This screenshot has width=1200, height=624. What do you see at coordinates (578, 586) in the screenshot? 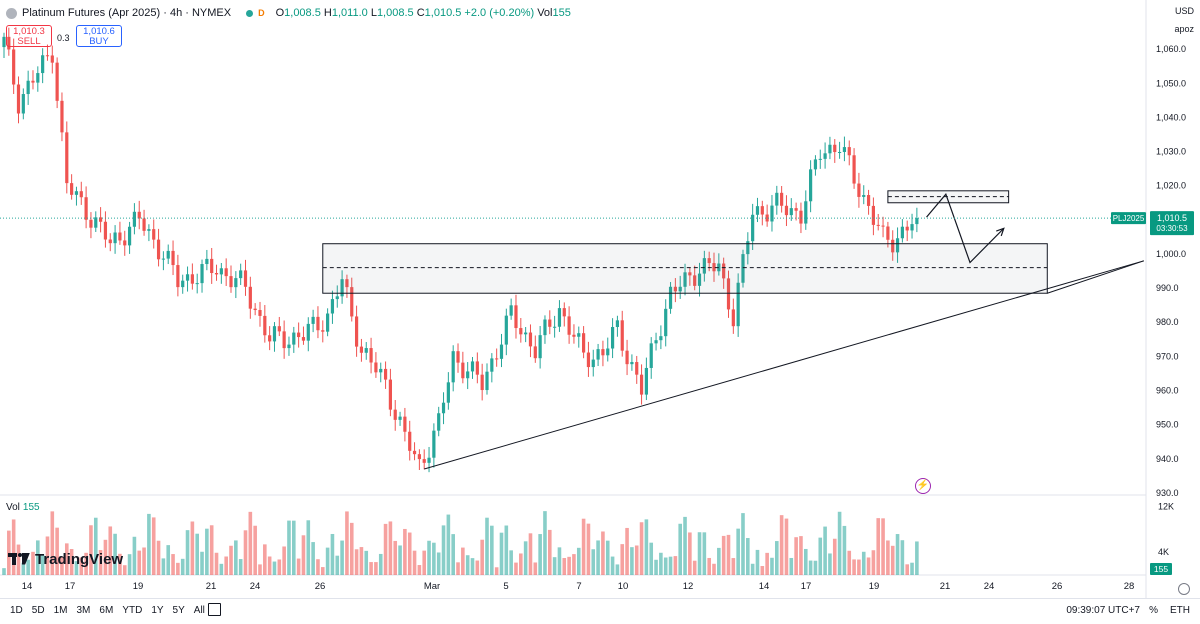
I see `x-tick-label: 7` at bounding box center [578, 586].